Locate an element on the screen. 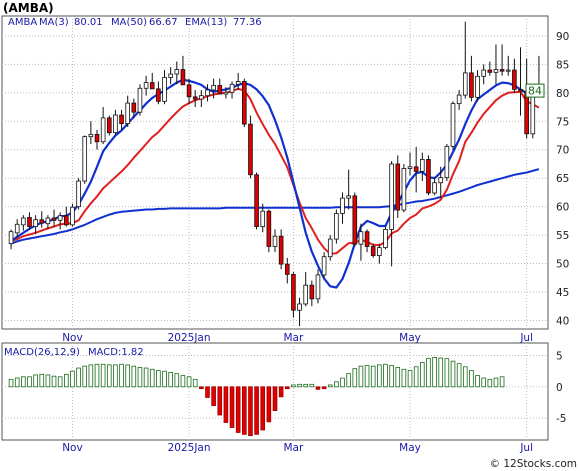 This screenshot has height=471, width=580. price-y-tick: 50 is located at coordinates (562, 265).